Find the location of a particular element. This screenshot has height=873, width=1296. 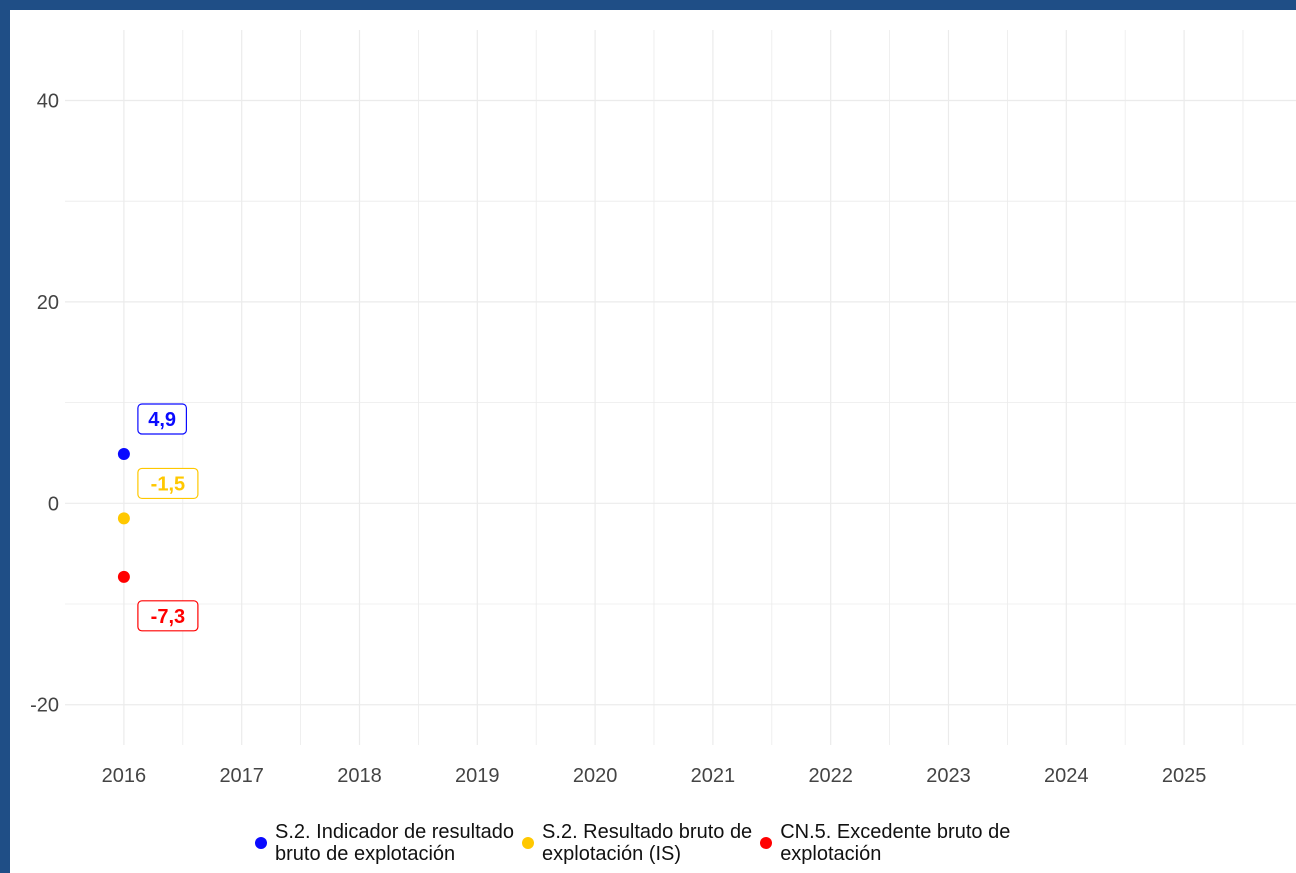

point-layer is located at coordinates (123, 515).